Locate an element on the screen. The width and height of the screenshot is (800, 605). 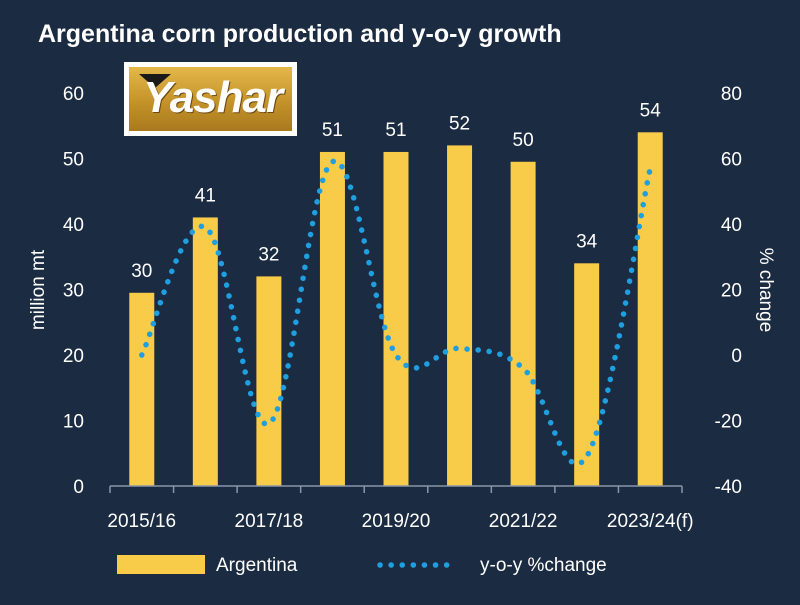
x-tick-label: 2015/16 is located at coordinates (141, 521).